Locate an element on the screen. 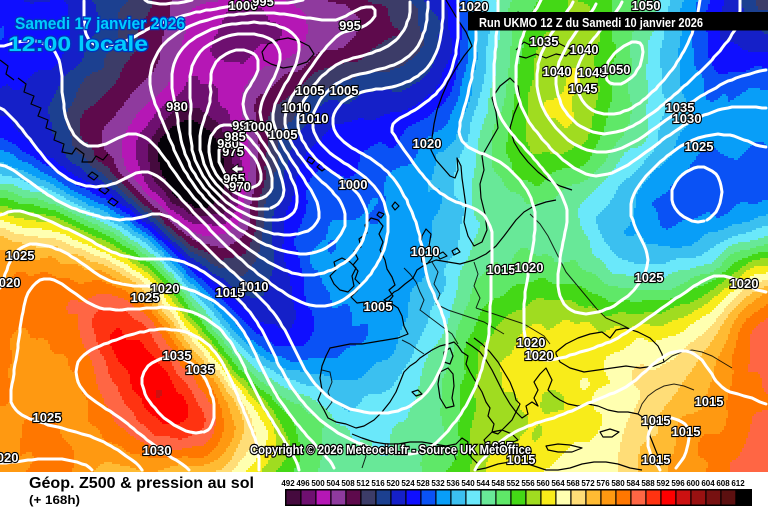 The image size is (768, 512). svg-text: 560 is located at coordinates (543, 483).